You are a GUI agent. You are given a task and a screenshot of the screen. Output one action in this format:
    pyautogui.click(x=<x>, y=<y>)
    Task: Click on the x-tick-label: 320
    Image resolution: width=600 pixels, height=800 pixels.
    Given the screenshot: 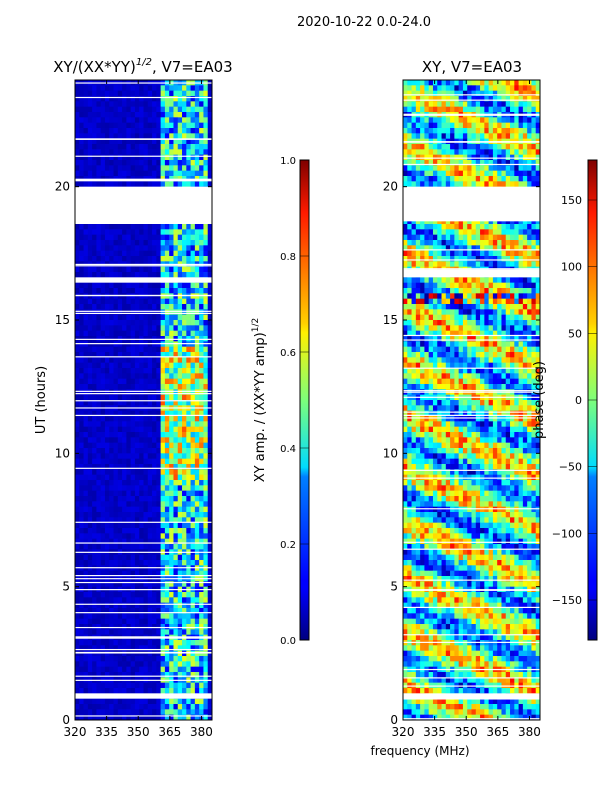 What is the action you would take?
    pyautogui.click(x=75, y=732)
    